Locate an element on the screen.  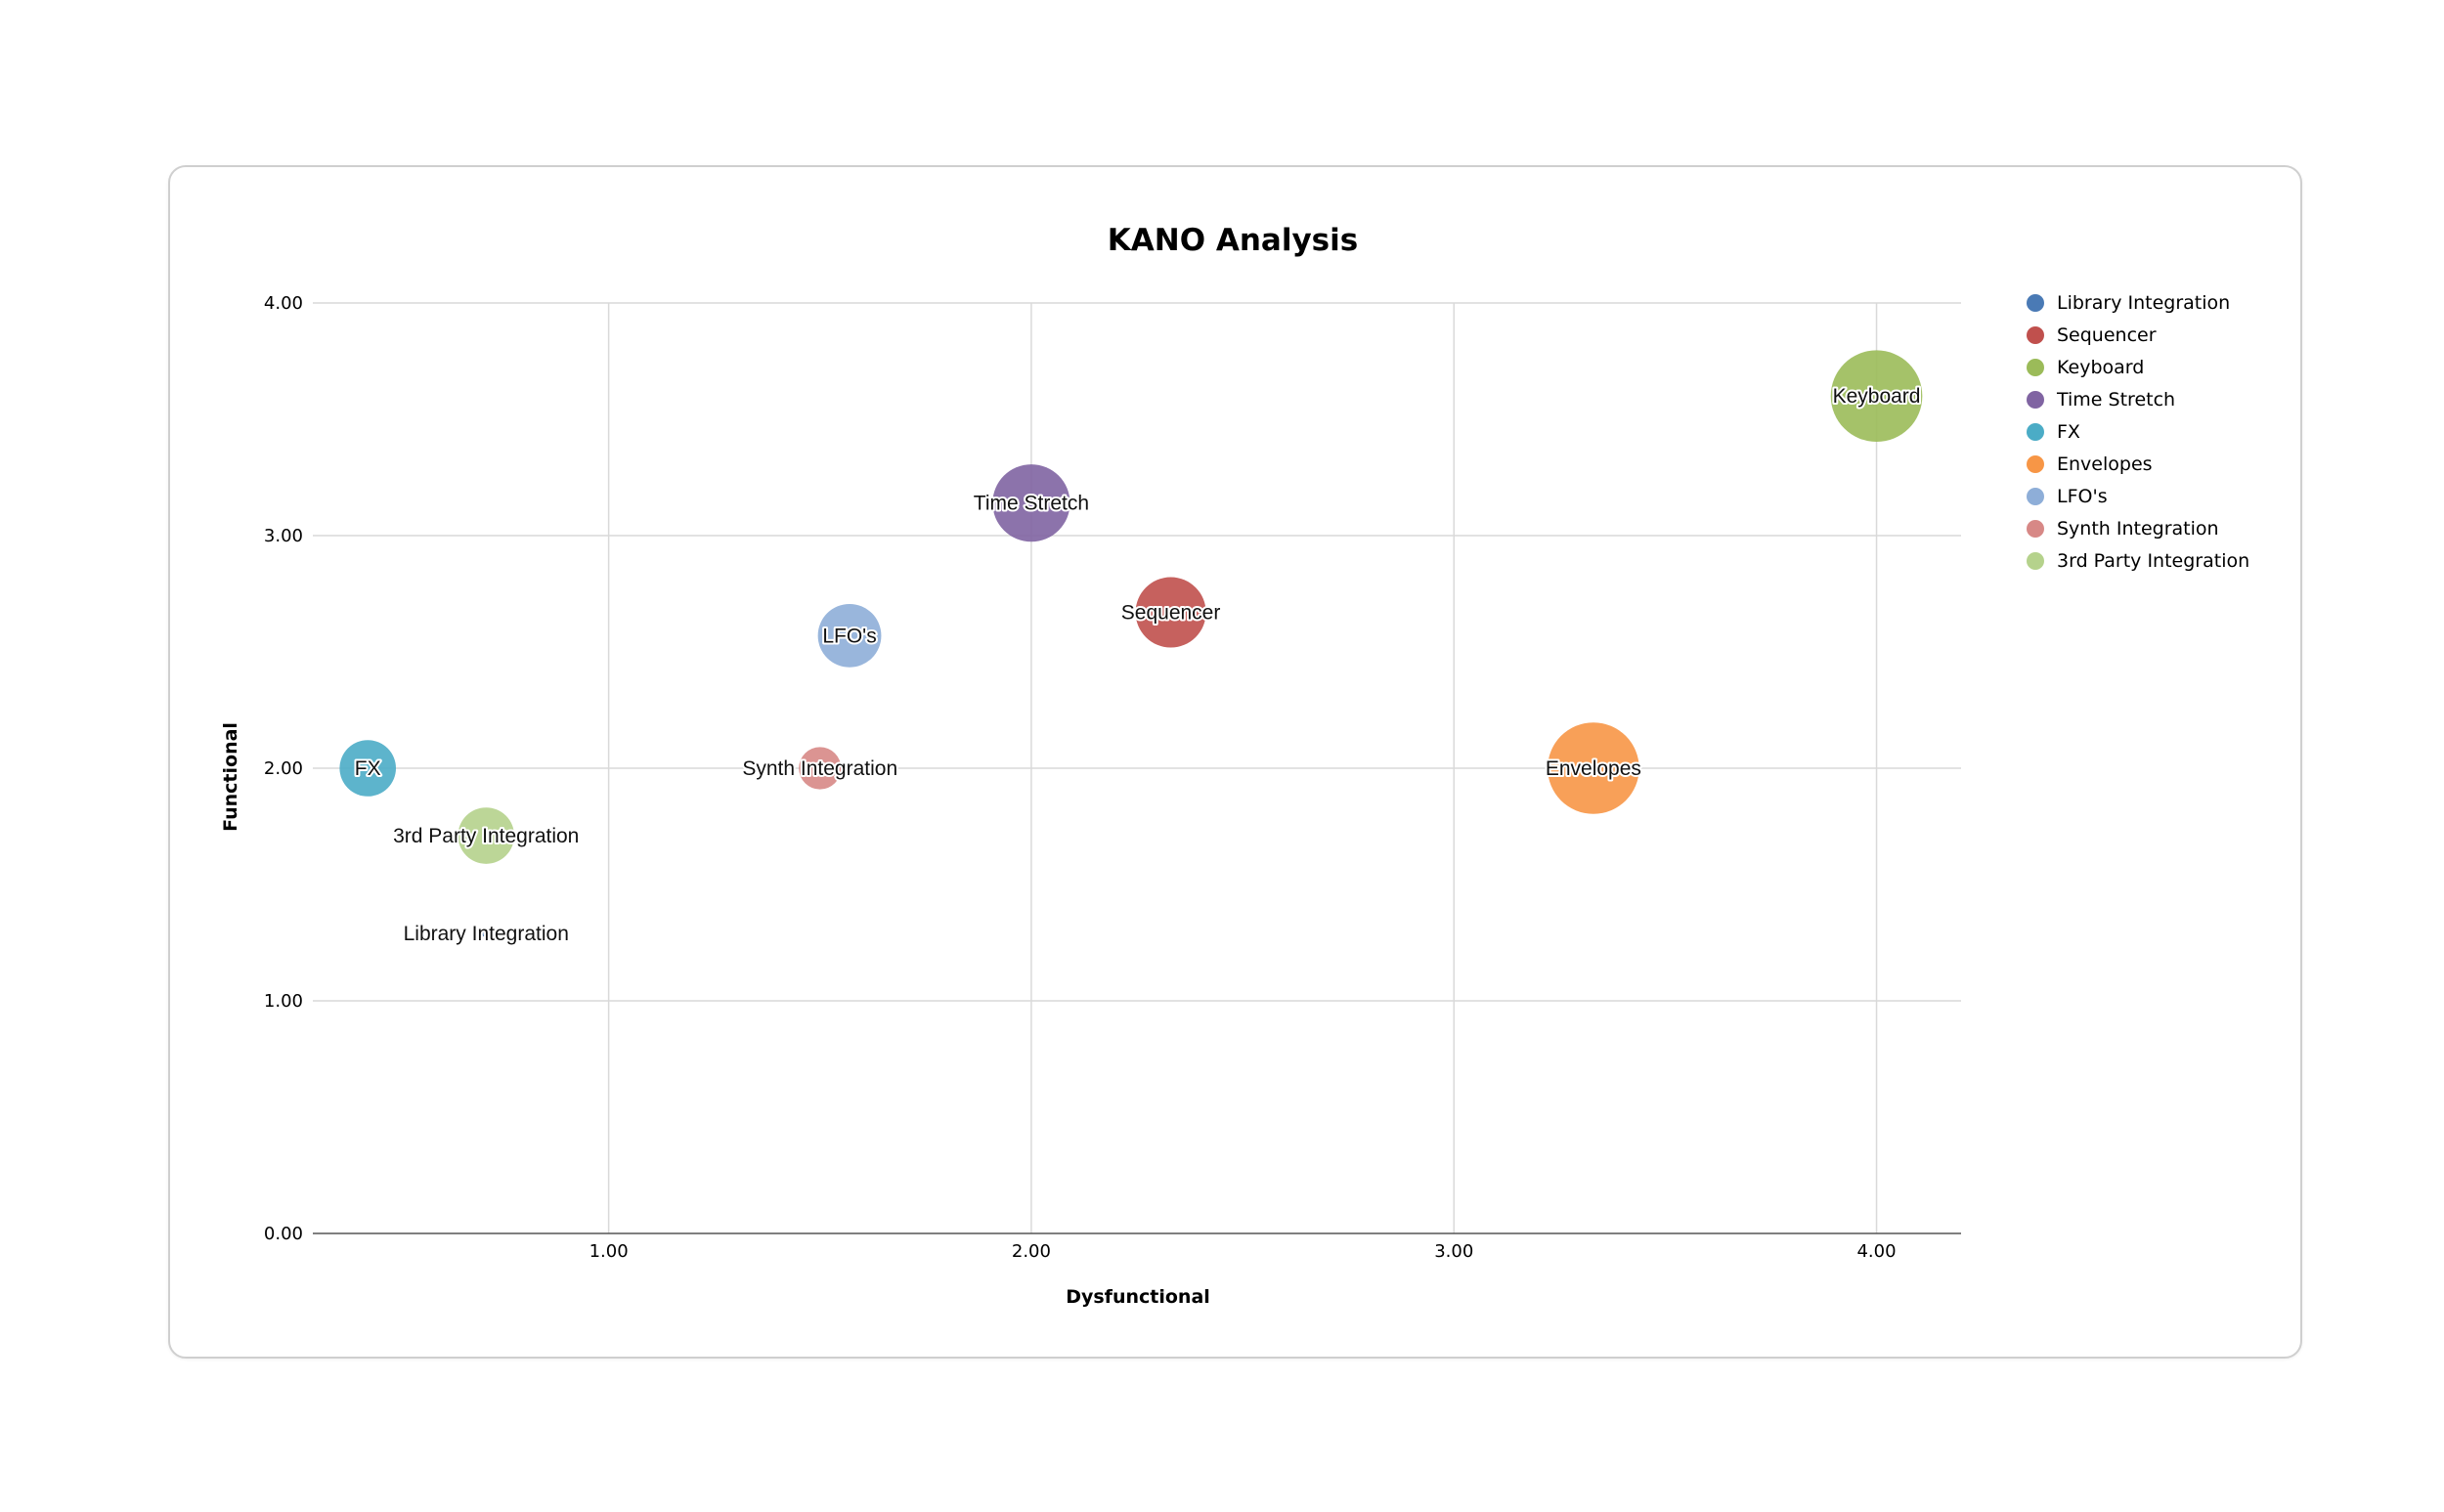
x-axis-title: Dysfunctional is located at coordinates (1138, 1297).